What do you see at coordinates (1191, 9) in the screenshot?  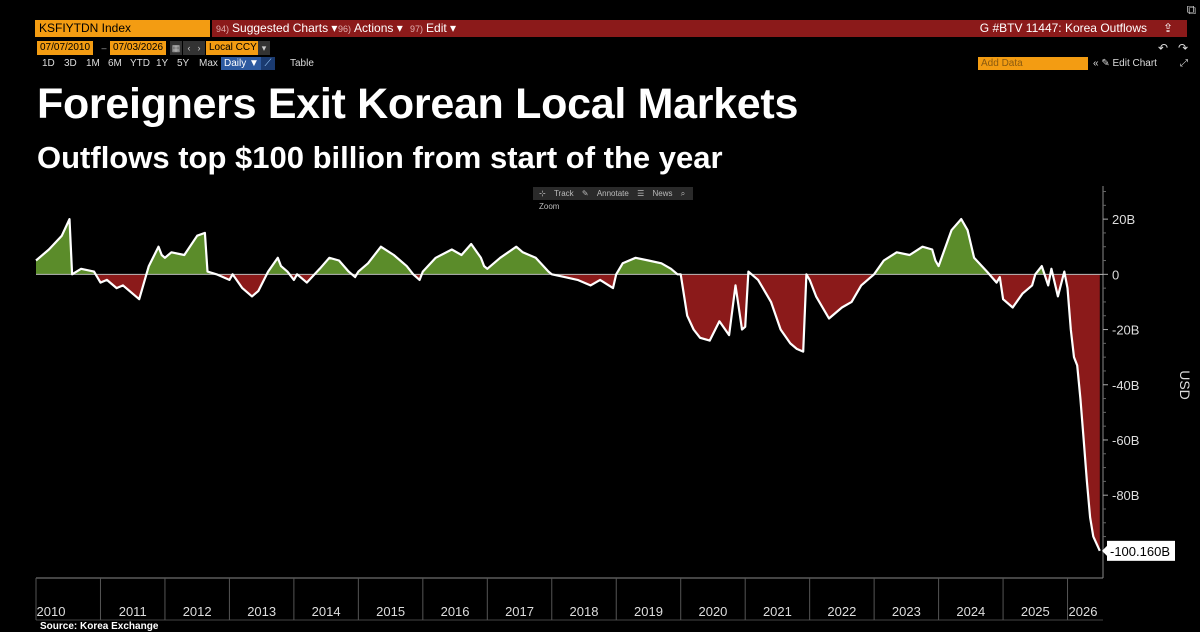 I see `popout-icon: ⧉` at bounding box center [1191, 9].